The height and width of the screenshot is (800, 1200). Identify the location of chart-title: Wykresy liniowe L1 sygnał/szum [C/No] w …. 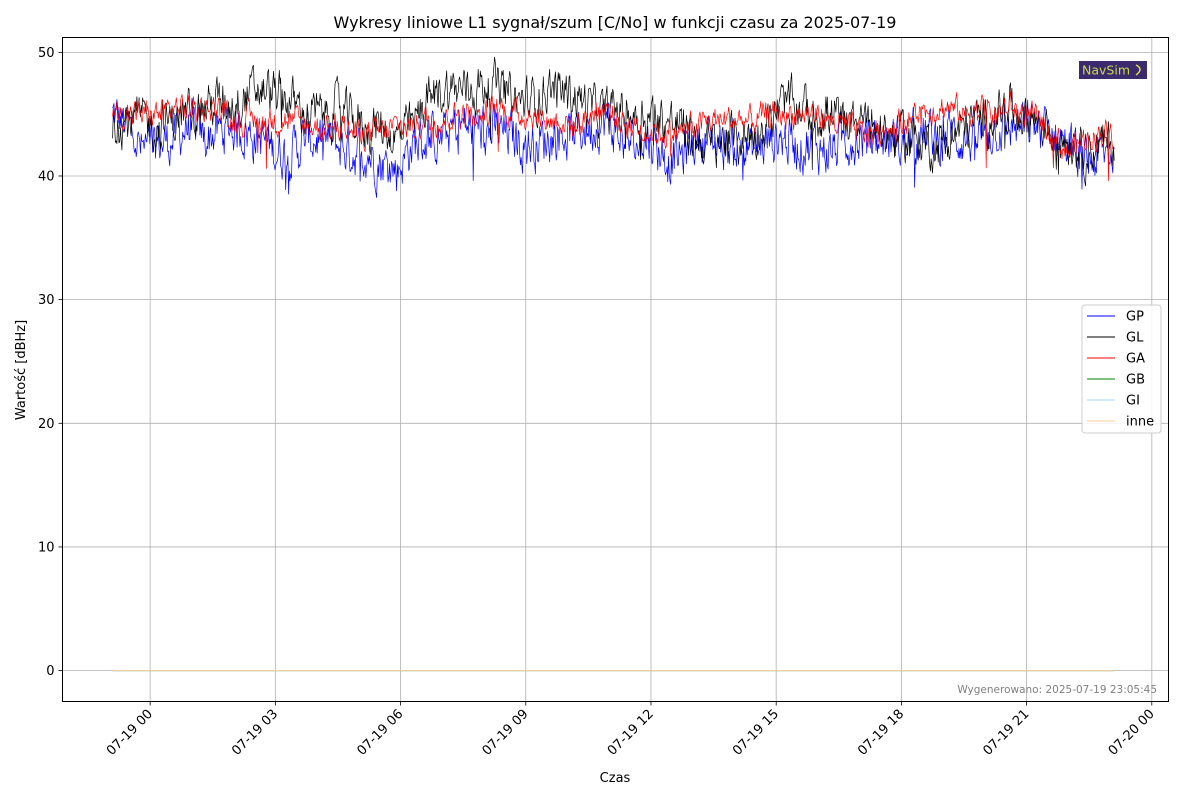
(615, 22).